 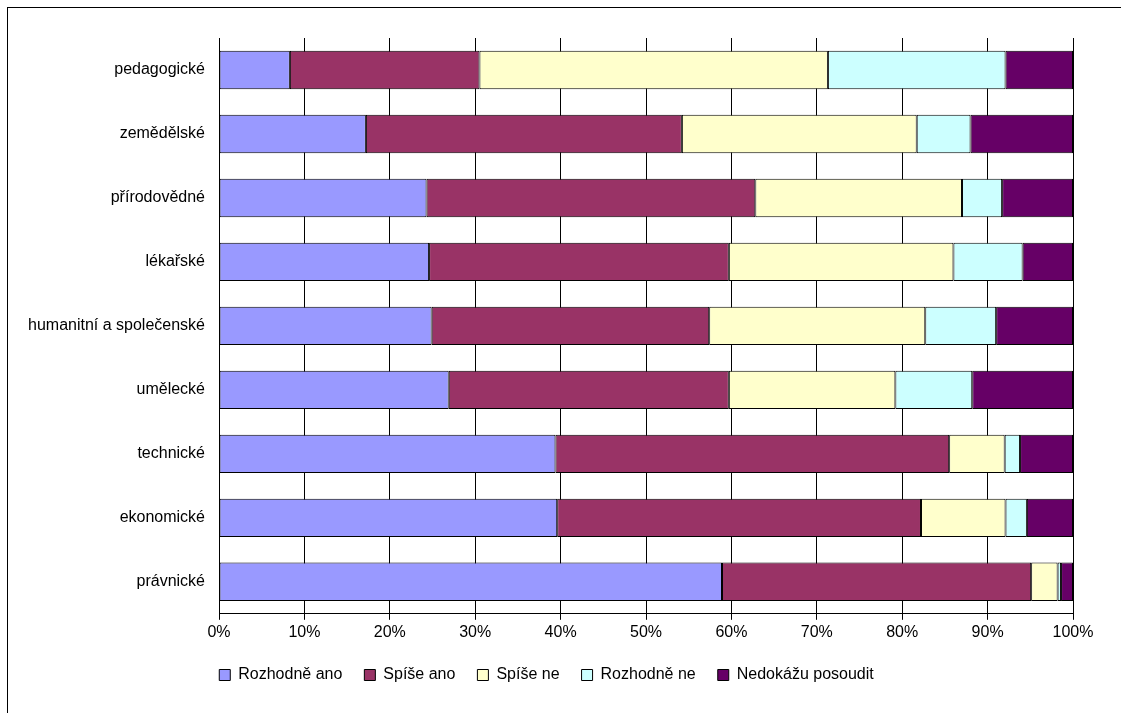 What do you see at coordinates (475, 631) in the screenshot?
I see `x-tick-label: 30%` at bounding box center [475, 631].